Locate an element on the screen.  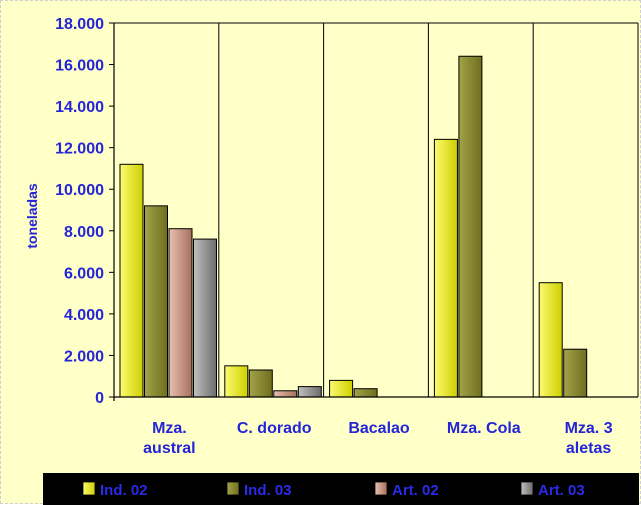
legend-label: Art. 03 is located at coordinates (561, 490).